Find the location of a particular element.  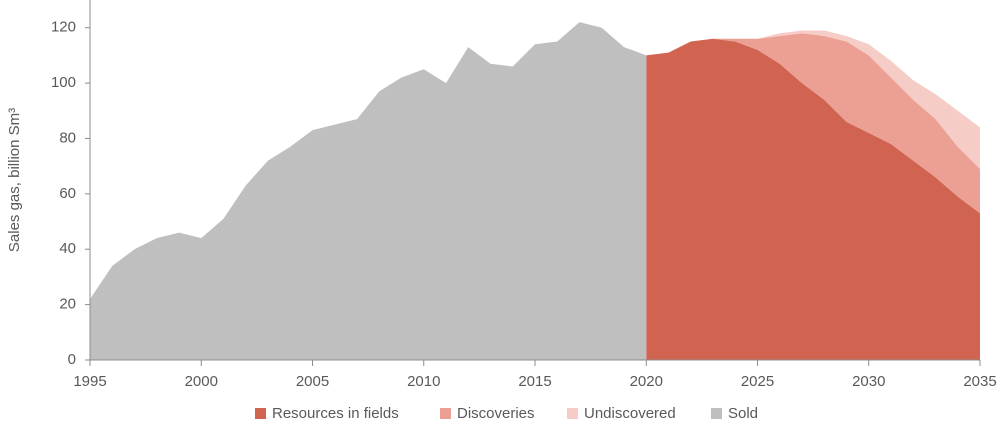

x-tick-label: 1995 is located at coordinates (89, 381).